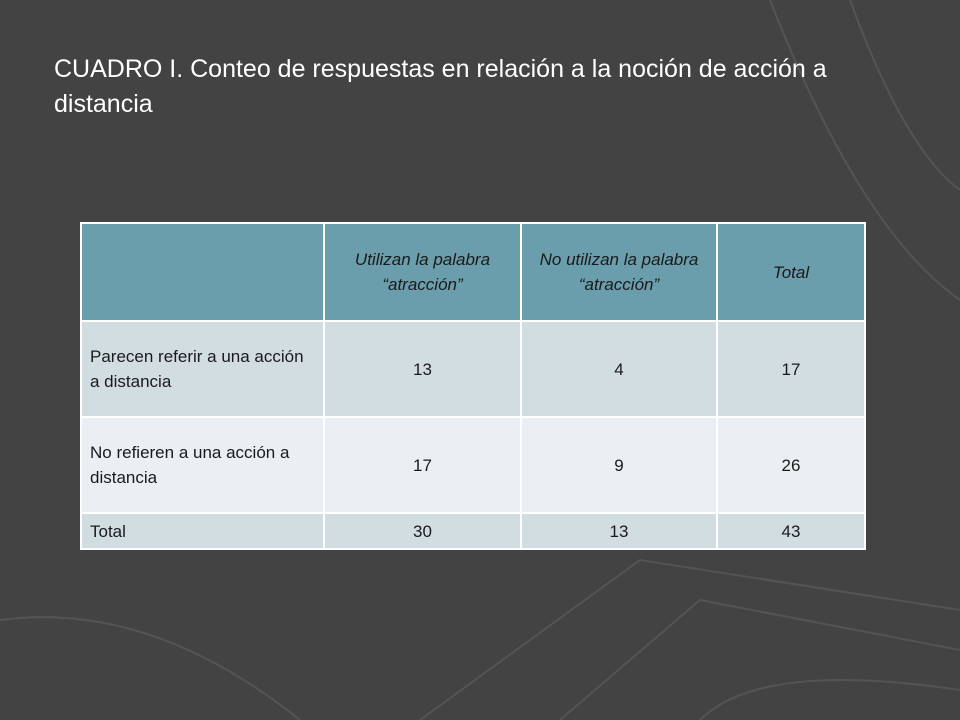 The width and height of the screenshot is (960, 720). I want to click on table-cell: 30, so click(422, 531).